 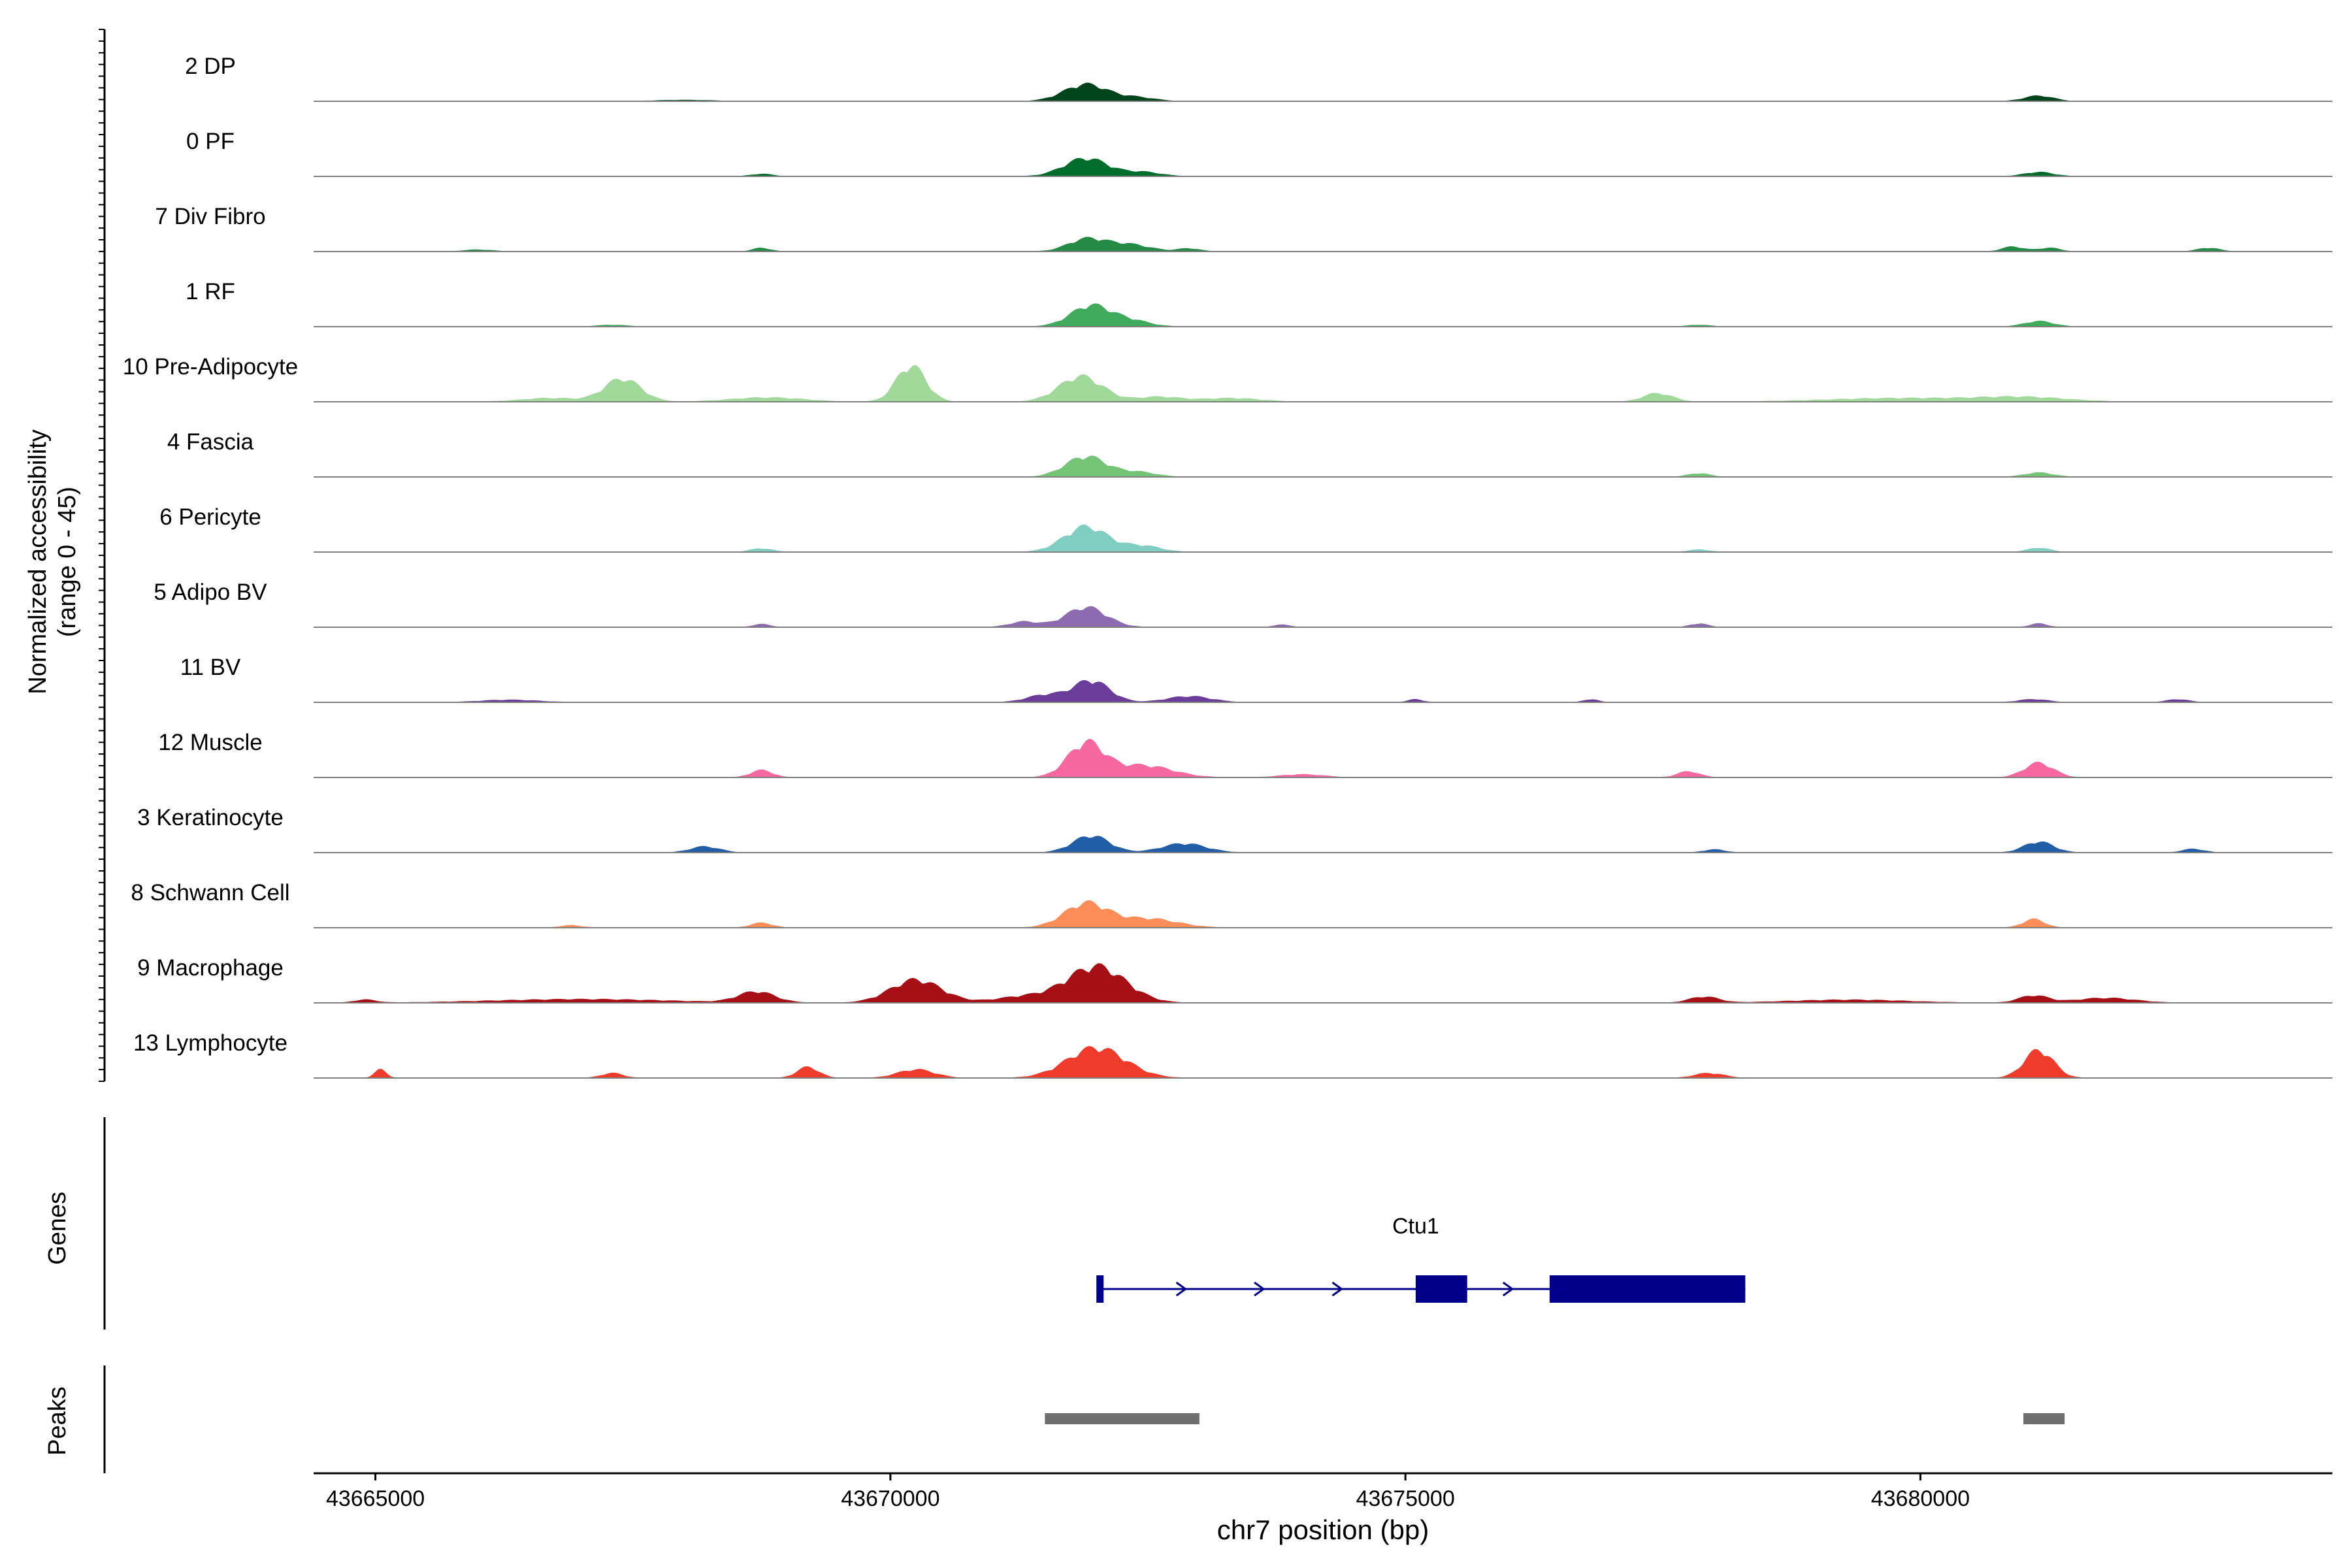 What do you see at coordinates (1415, 1226) in the screenshot?
I see `gene-name-label: Ctu1` at bounding box center [1415, 1226].